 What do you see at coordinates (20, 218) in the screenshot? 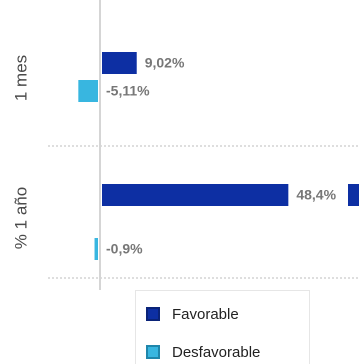
I see `category-label-1: % 1 año` at bounding box center [20, 218].